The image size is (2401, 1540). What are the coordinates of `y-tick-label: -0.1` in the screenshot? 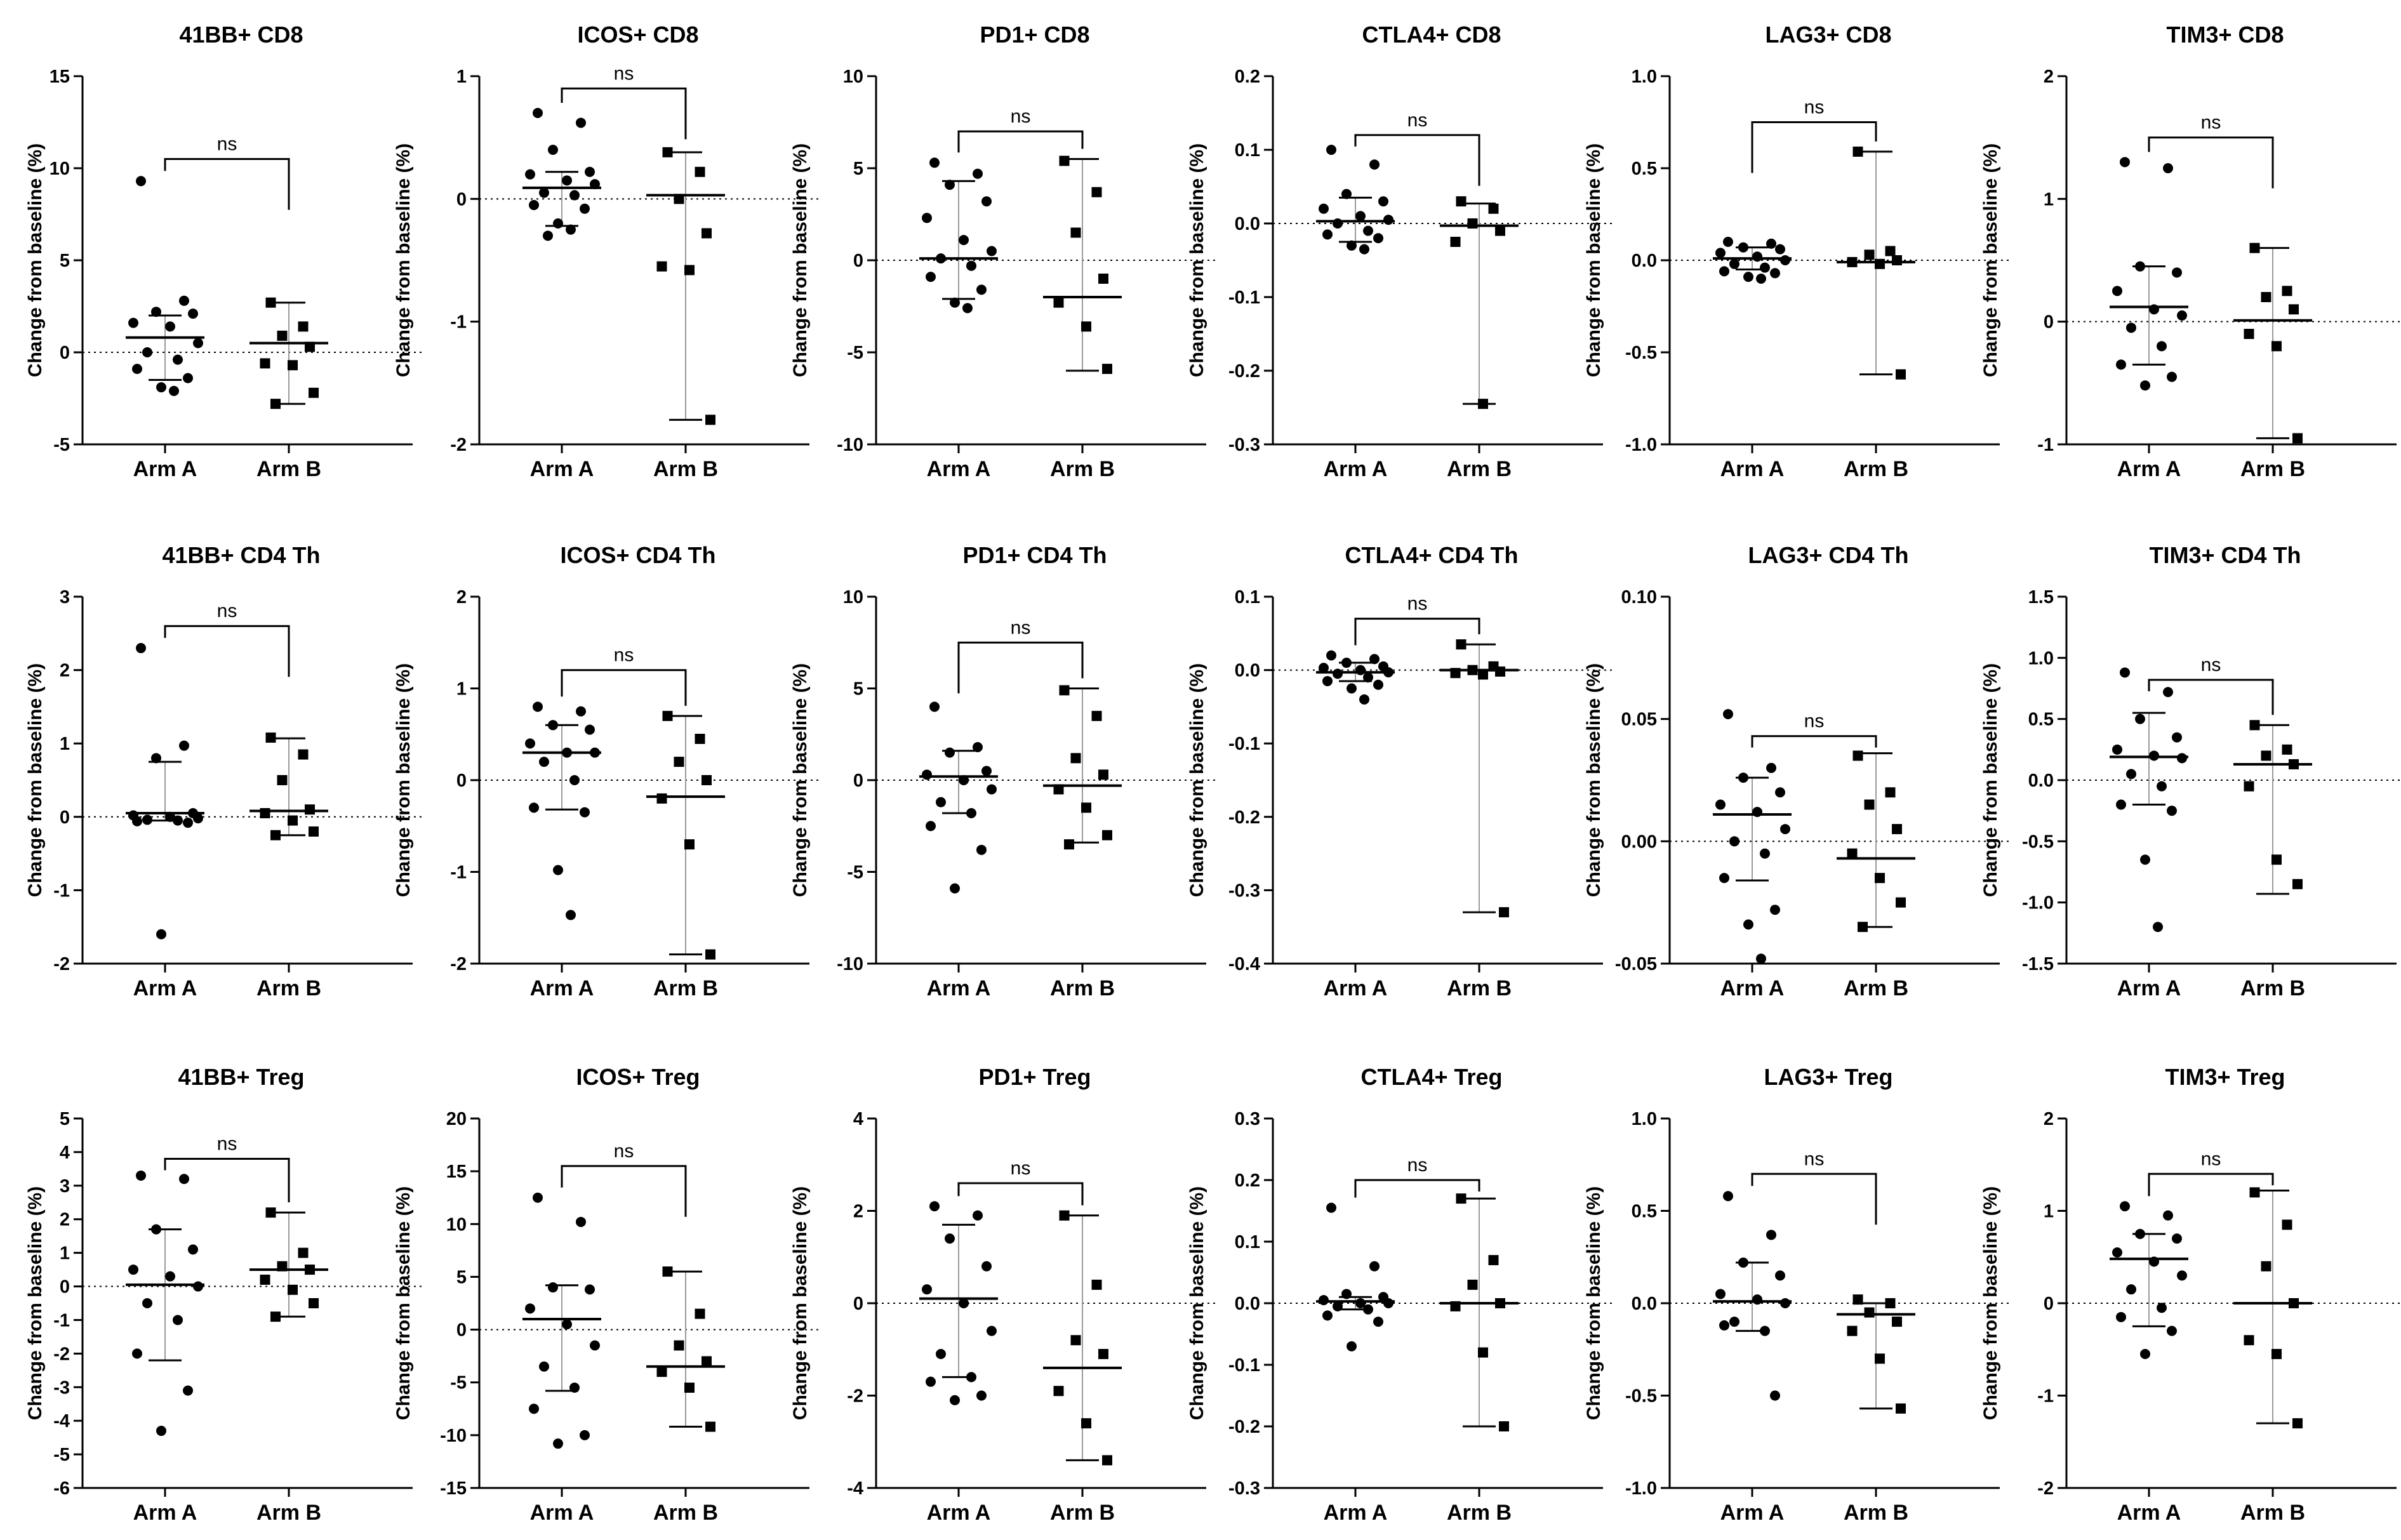 It's located at (1244, 1365).